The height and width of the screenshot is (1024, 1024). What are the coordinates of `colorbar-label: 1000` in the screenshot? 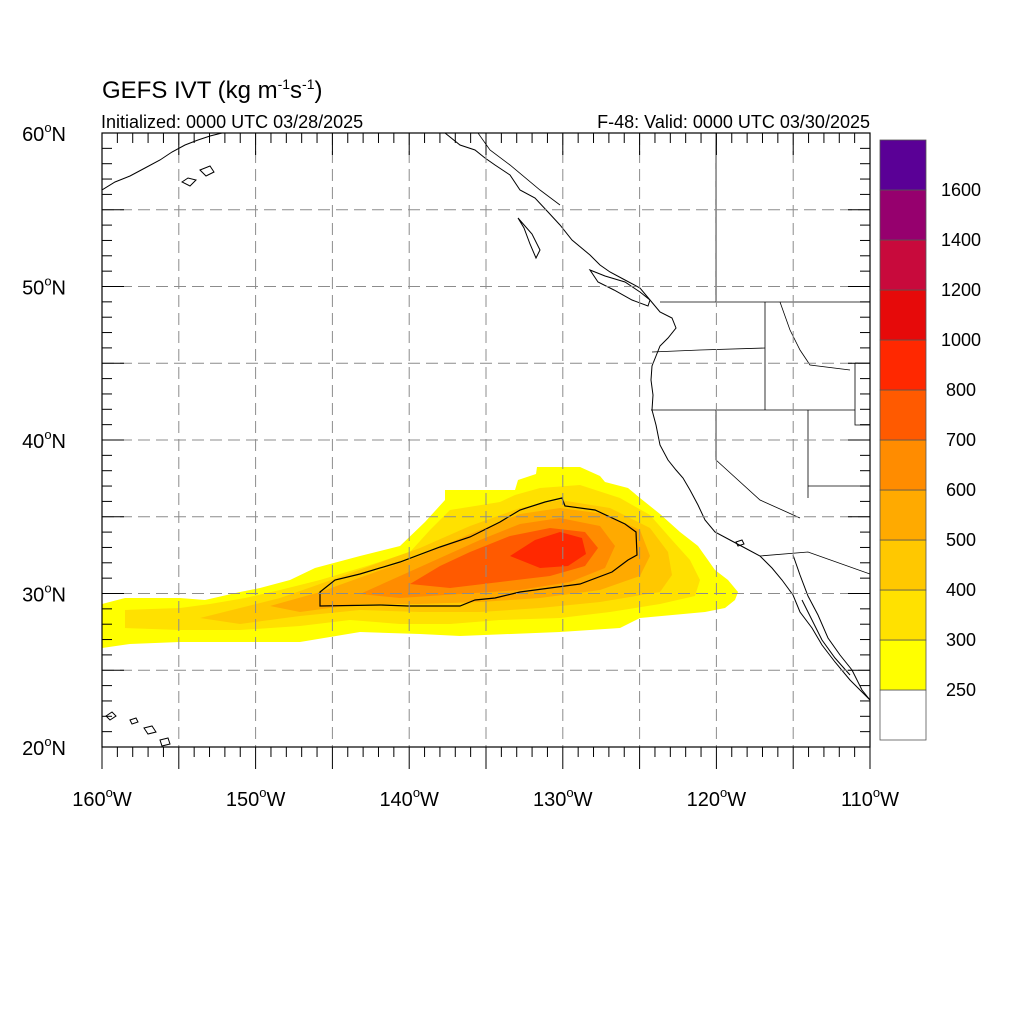 It's located at (961, 340).